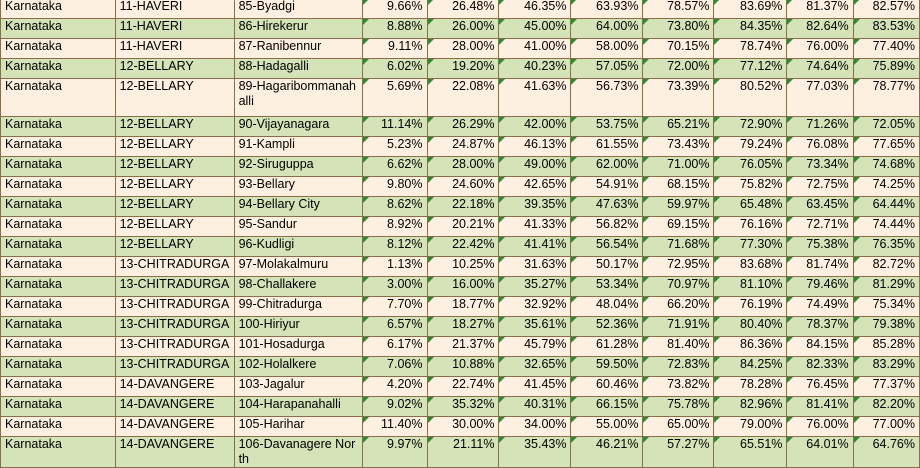 This screenshot has width=920, height=468. I want to click on value-cell-2: 26.48%, so click(463, 9).